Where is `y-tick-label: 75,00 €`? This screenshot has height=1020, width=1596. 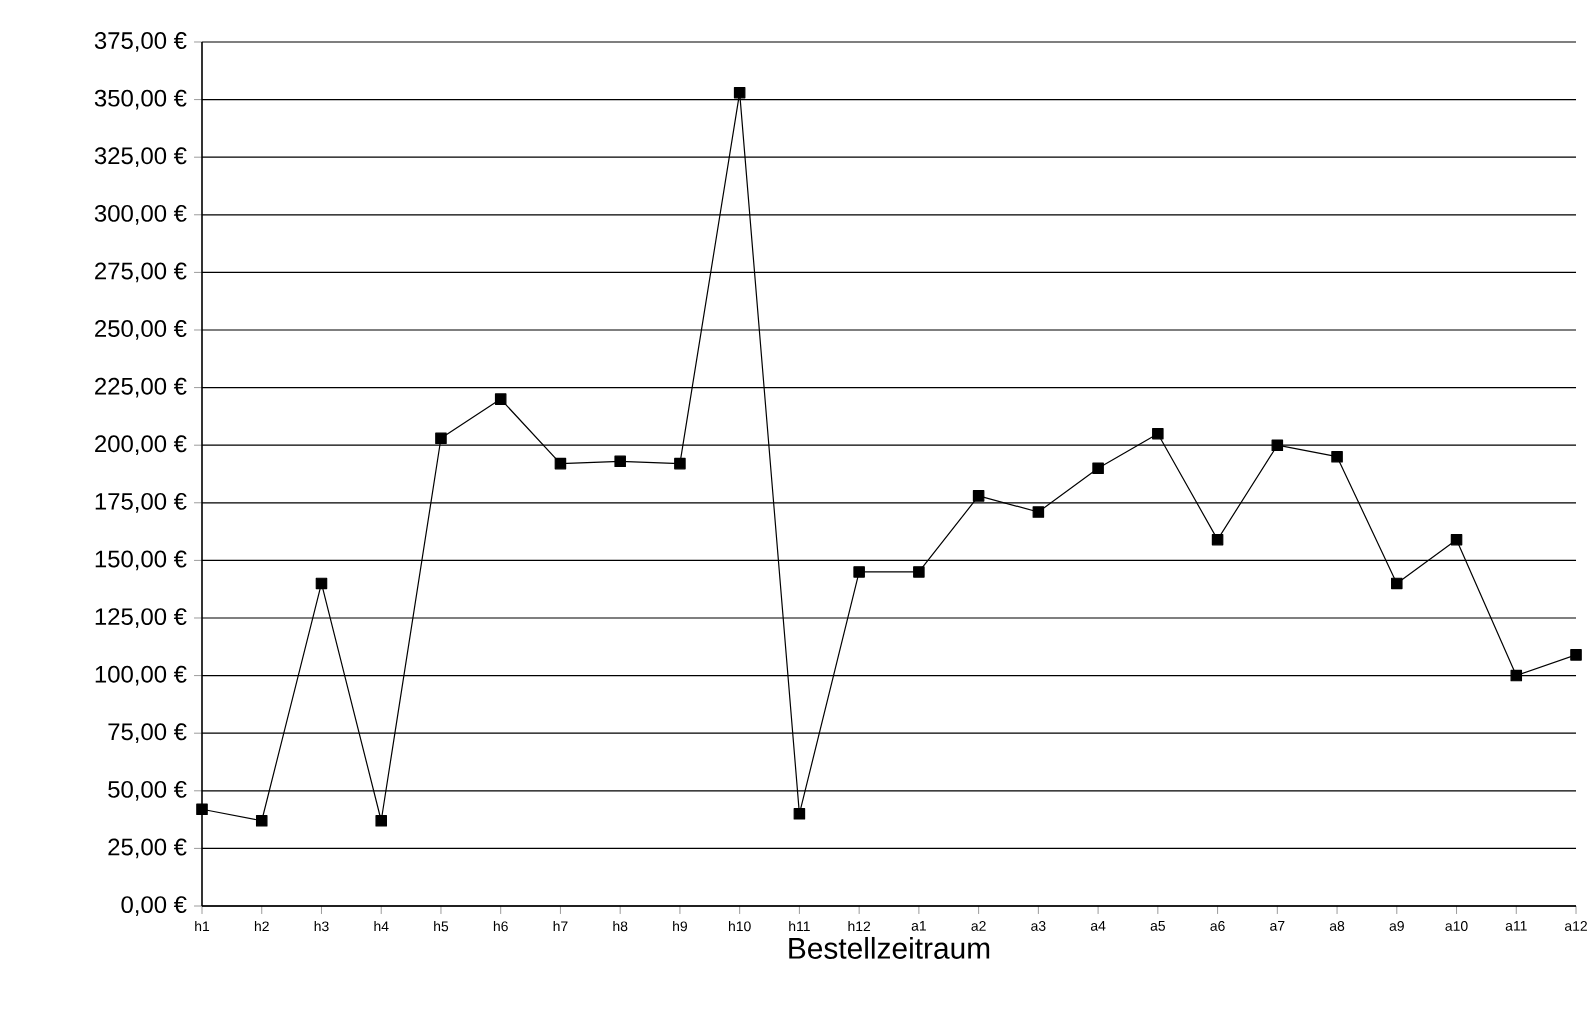
y-tick-label: 75,00 € is located at coordinates (147, 733).